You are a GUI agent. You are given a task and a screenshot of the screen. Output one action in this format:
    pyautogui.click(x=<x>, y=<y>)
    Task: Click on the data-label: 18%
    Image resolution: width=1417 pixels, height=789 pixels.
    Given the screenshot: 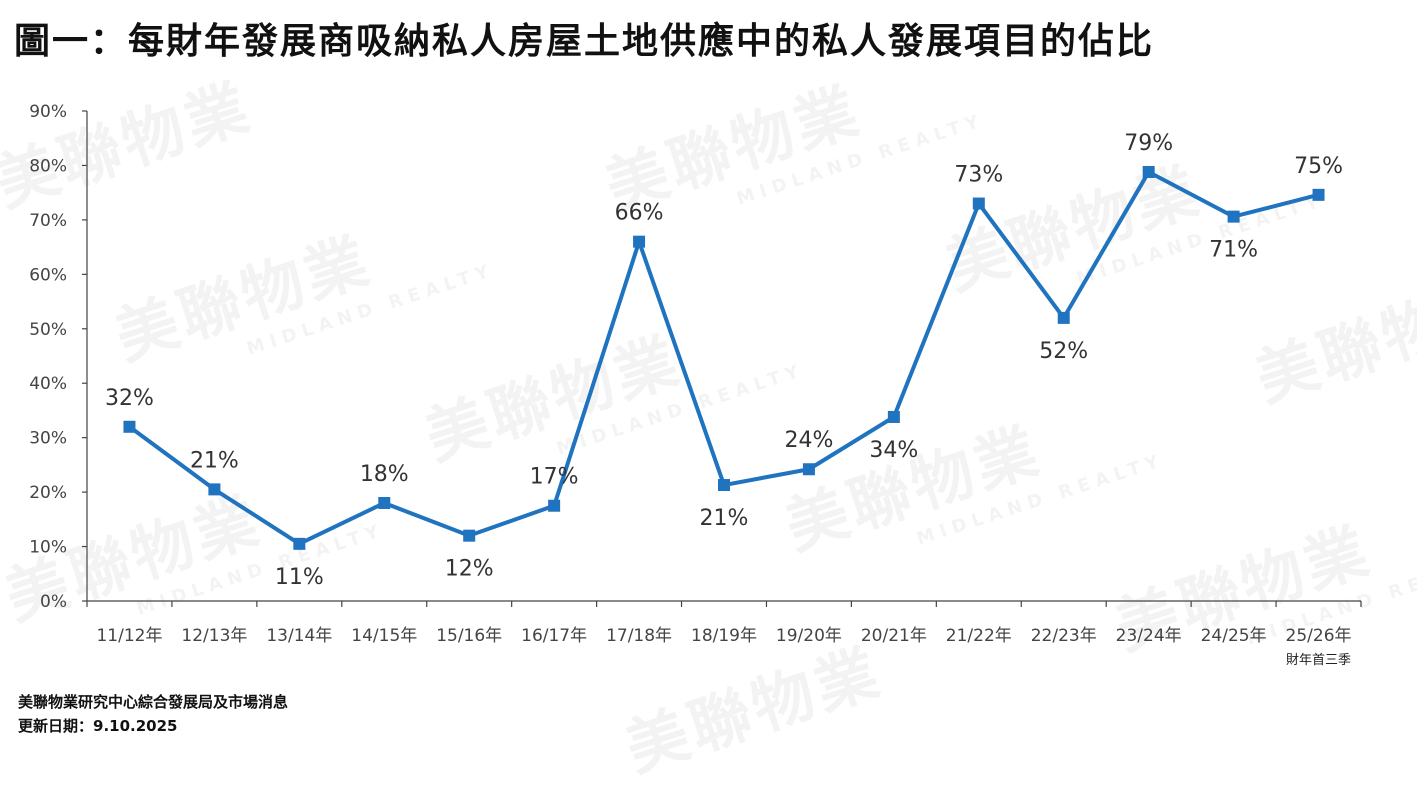 What is the action you would take?
    pyautogui.click(x=384, y=474)
    